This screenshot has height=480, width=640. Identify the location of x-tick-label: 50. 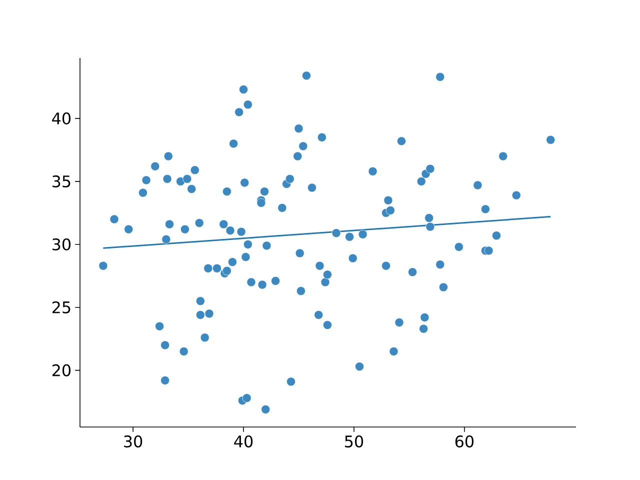
(354, 441).